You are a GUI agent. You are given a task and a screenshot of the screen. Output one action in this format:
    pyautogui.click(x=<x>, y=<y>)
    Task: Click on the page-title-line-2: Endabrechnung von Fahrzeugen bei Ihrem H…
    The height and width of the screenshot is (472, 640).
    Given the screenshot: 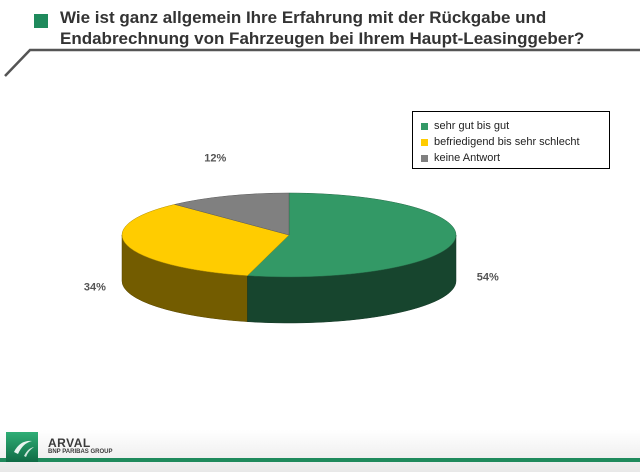 What is the action you would take?
    pyautogui.click(x=322, y=38)
    